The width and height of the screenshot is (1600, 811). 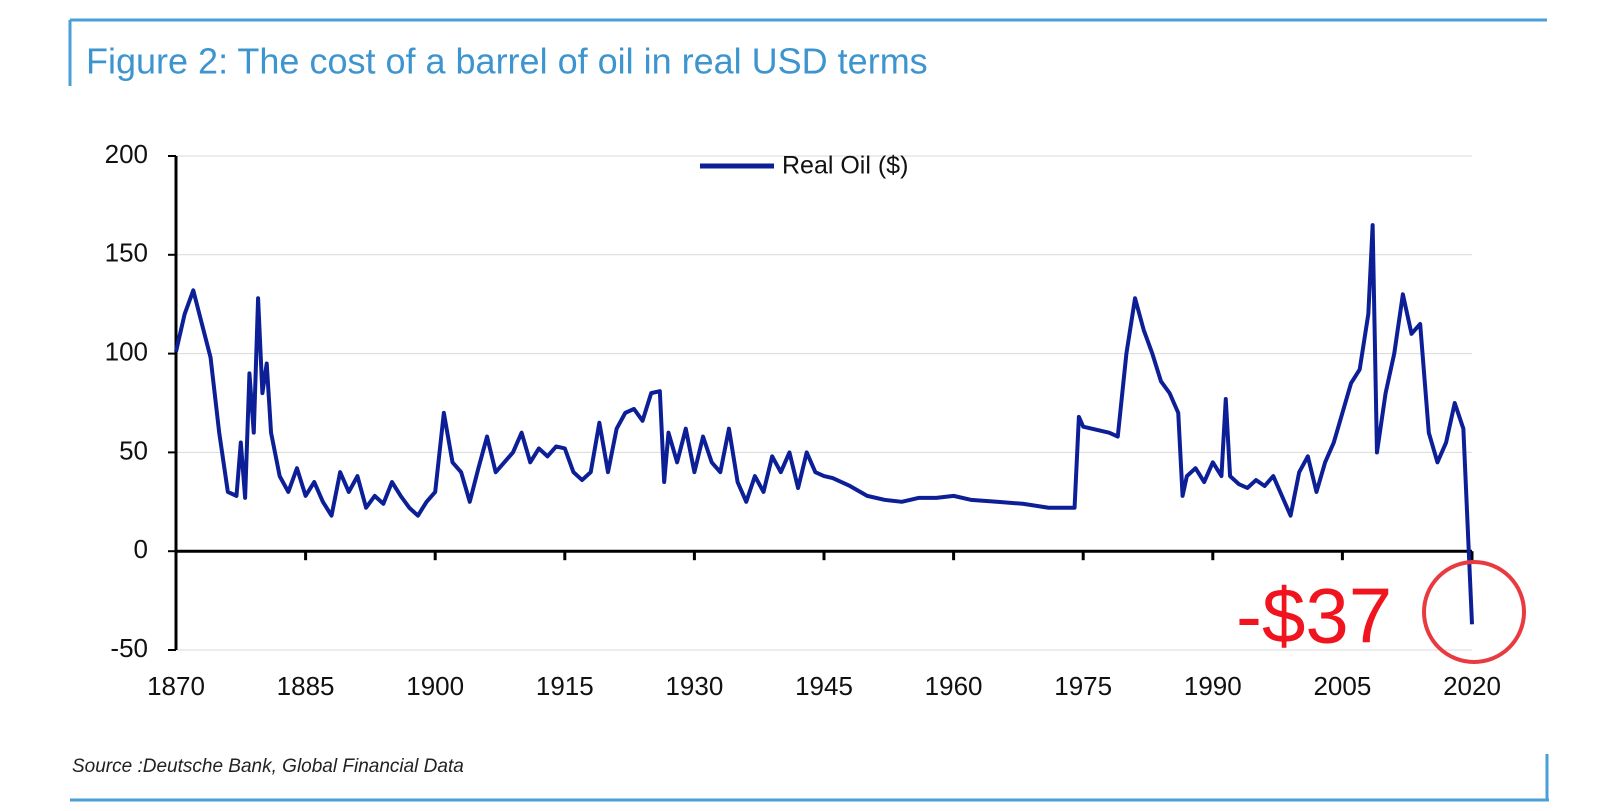 I want to click on x-tick-label: 2005, so click(x=1342, y=686).